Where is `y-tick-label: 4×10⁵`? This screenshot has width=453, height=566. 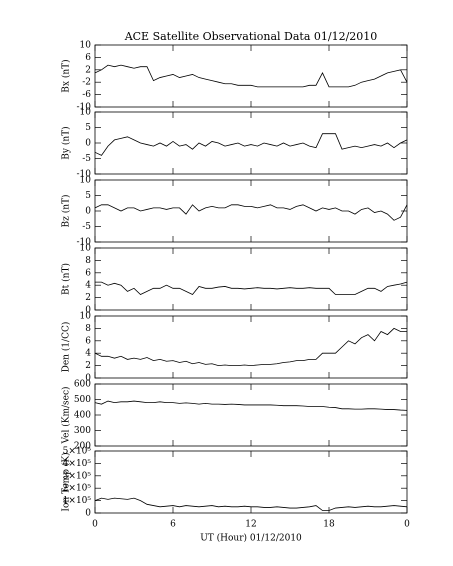
y-tick-label: 4×10⁵ is located at coordinates (77, 464).